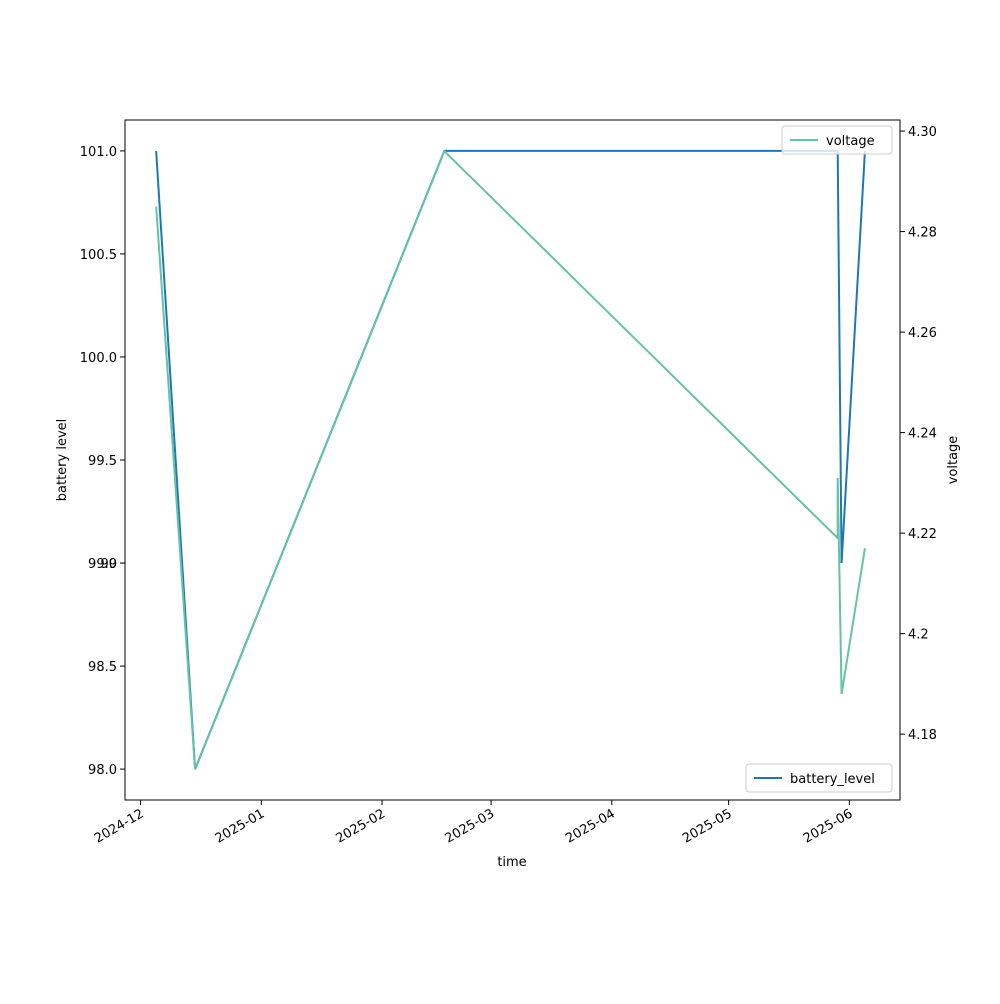  Describe the element at coordinates (832, 779) in the screenshot. I see `legend-label: battery_level` at that location.